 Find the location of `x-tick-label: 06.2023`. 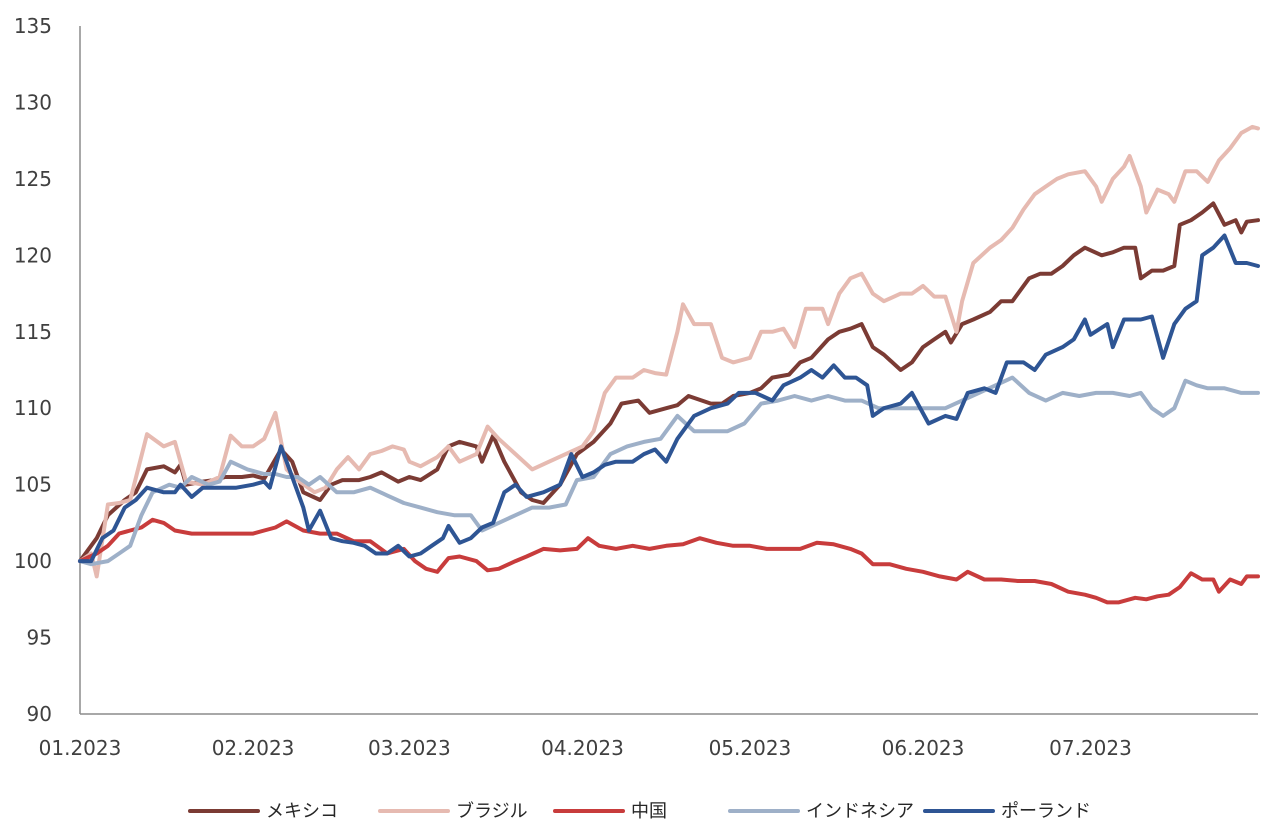

x-tick-label: 06.2023 is located at coordinates (923, 748).